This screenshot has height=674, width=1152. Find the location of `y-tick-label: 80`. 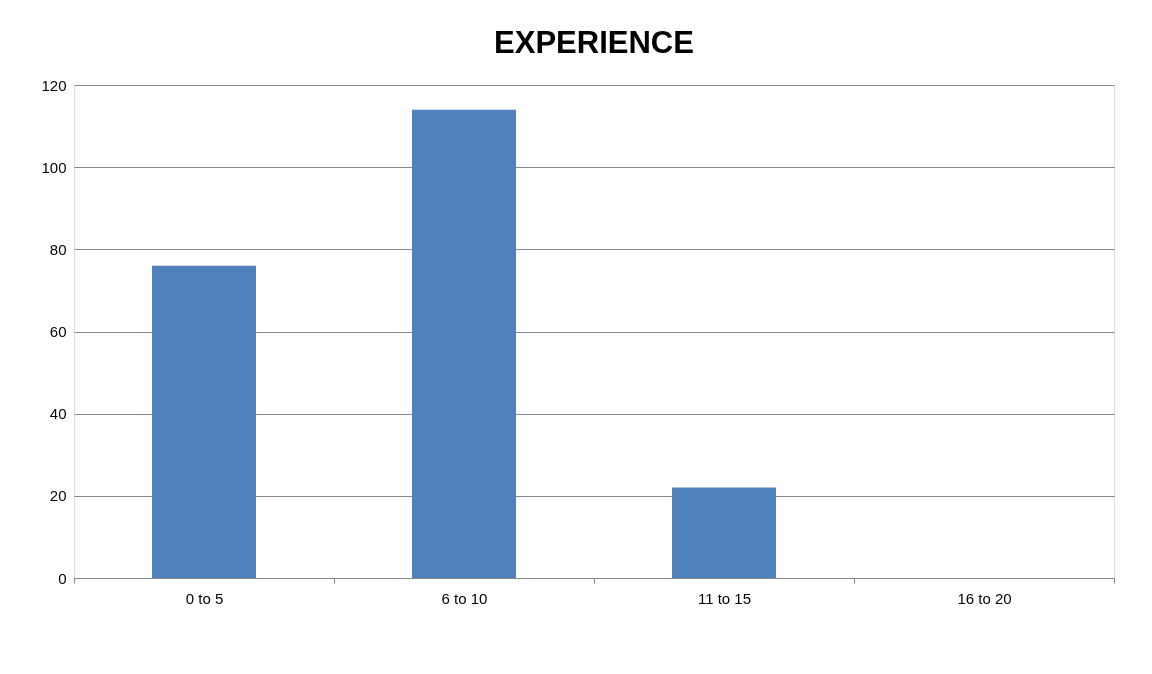

y-tick-label: 80 is located at coordinates (58, 249).